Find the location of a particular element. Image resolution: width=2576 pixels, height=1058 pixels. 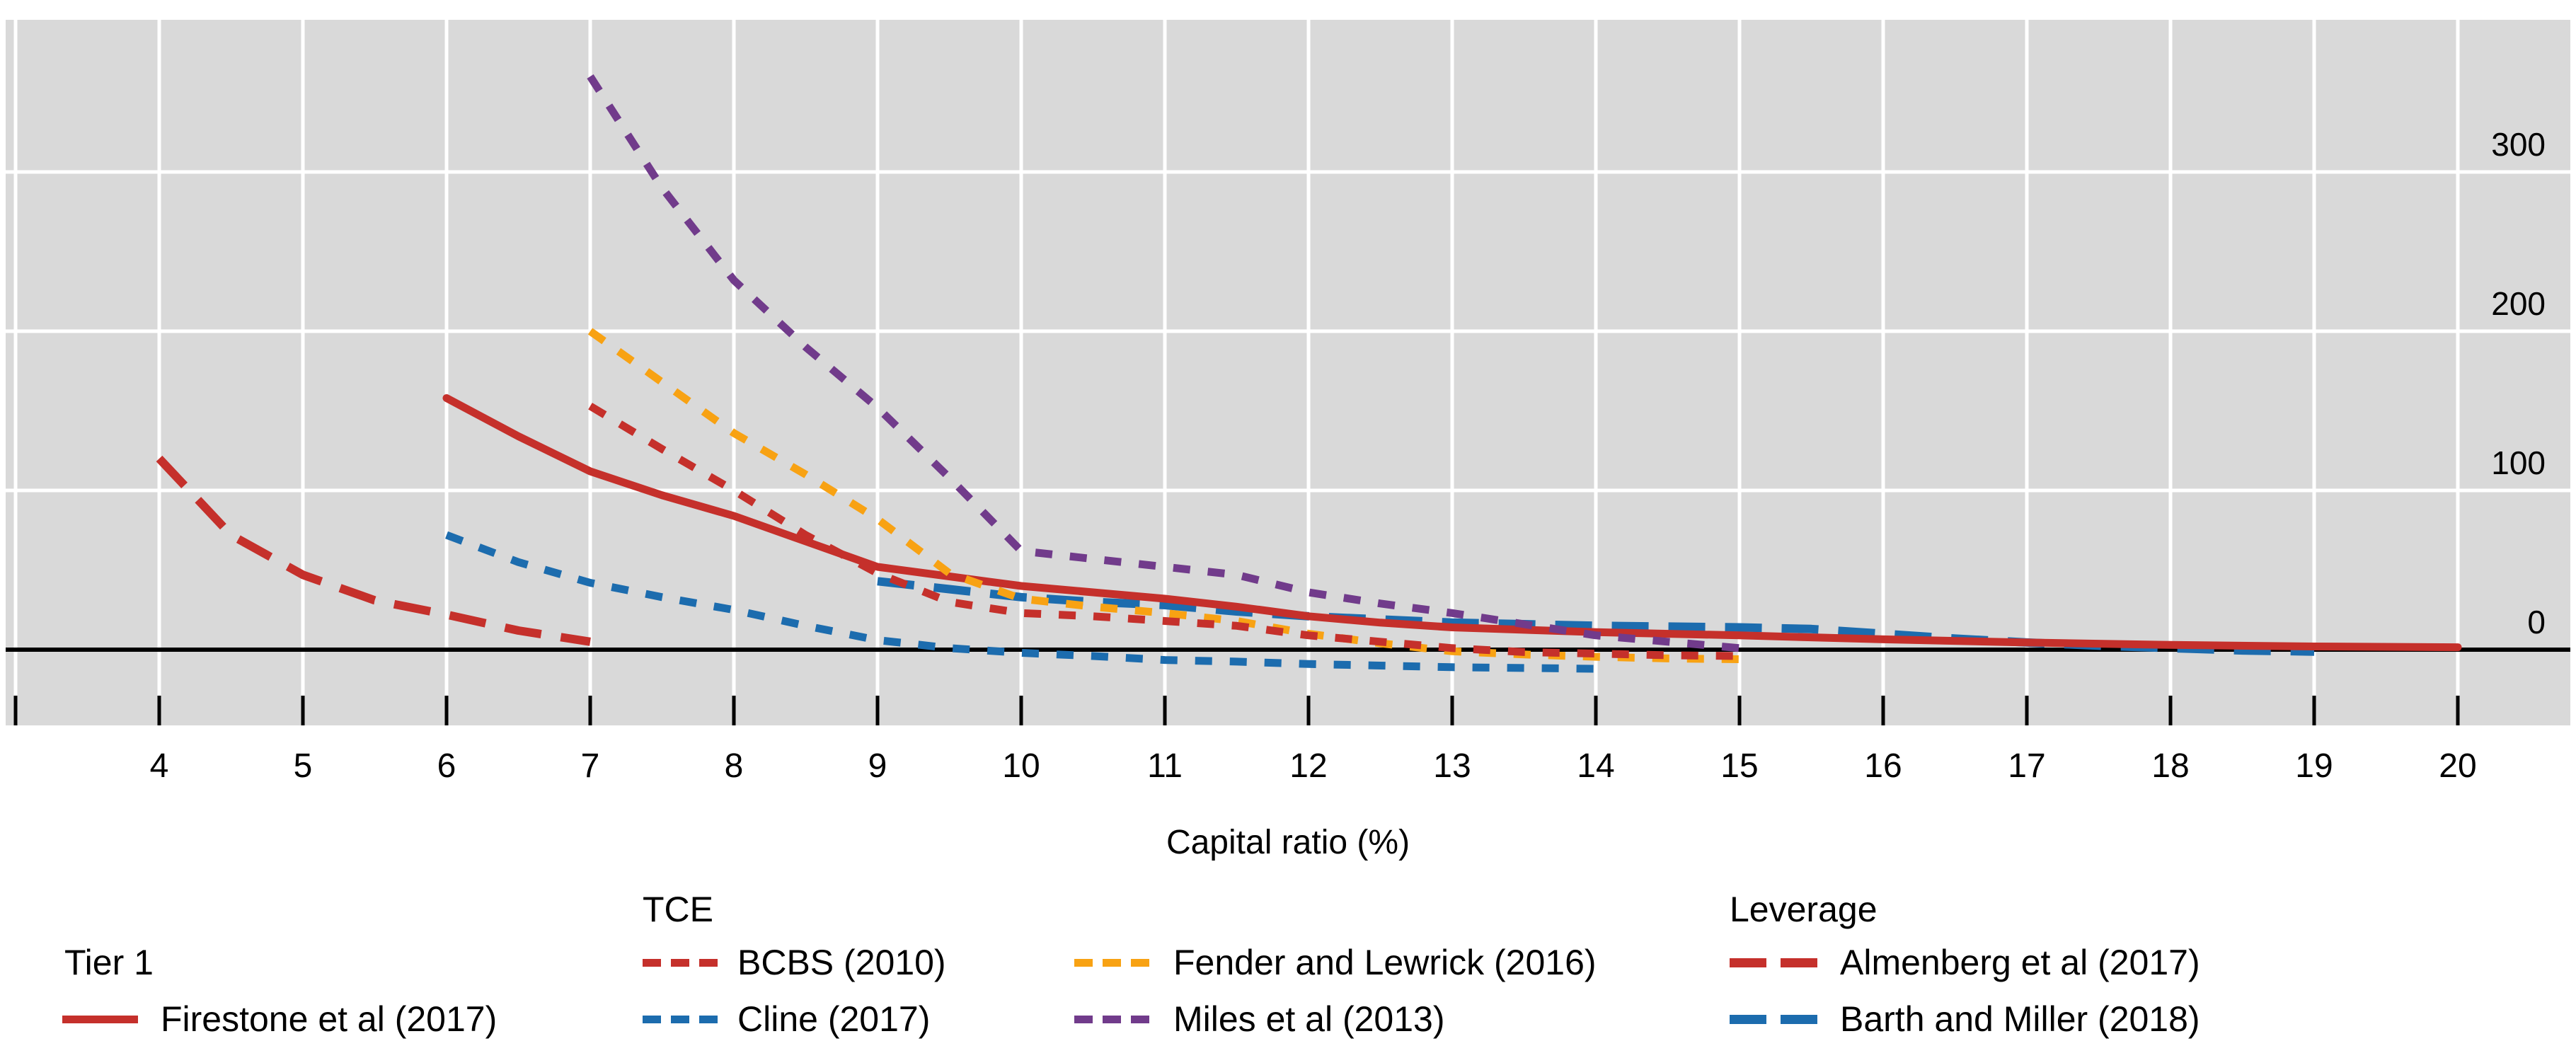

y-axis-label: 300 is located at coordinates (2518, 144).